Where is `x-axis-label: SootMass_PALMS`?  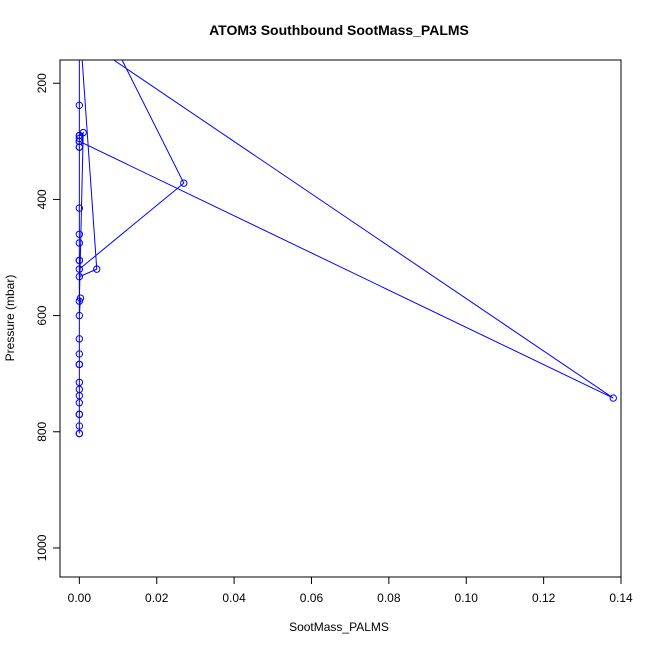
x-axis-label: SootMass_PALMS is located at coordinates (339, 627).